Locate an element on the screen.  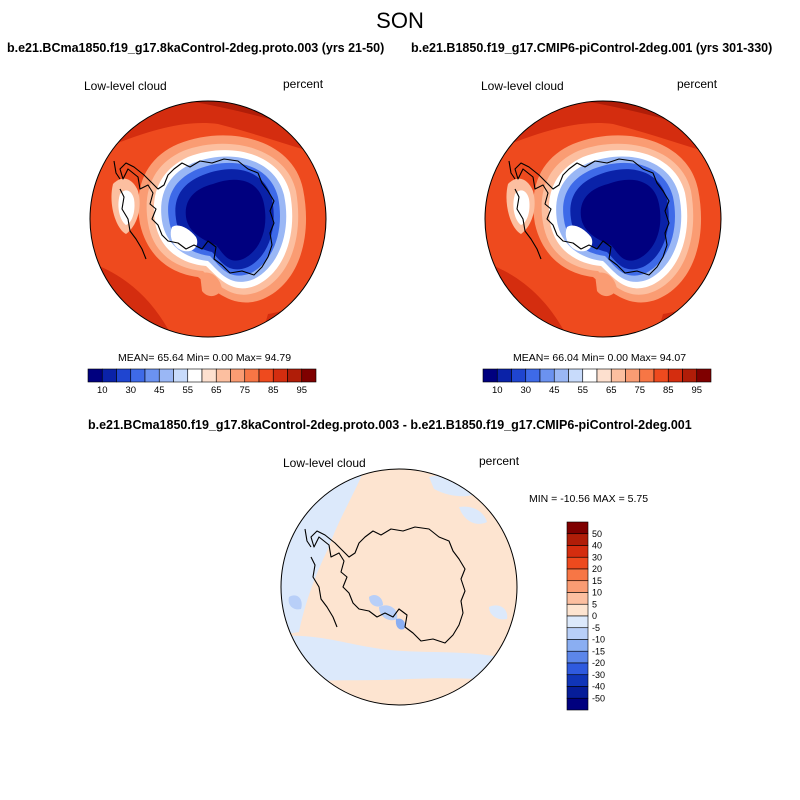
panel2-colorbar-tick-6: 85 is located at coordinates (668, 390).